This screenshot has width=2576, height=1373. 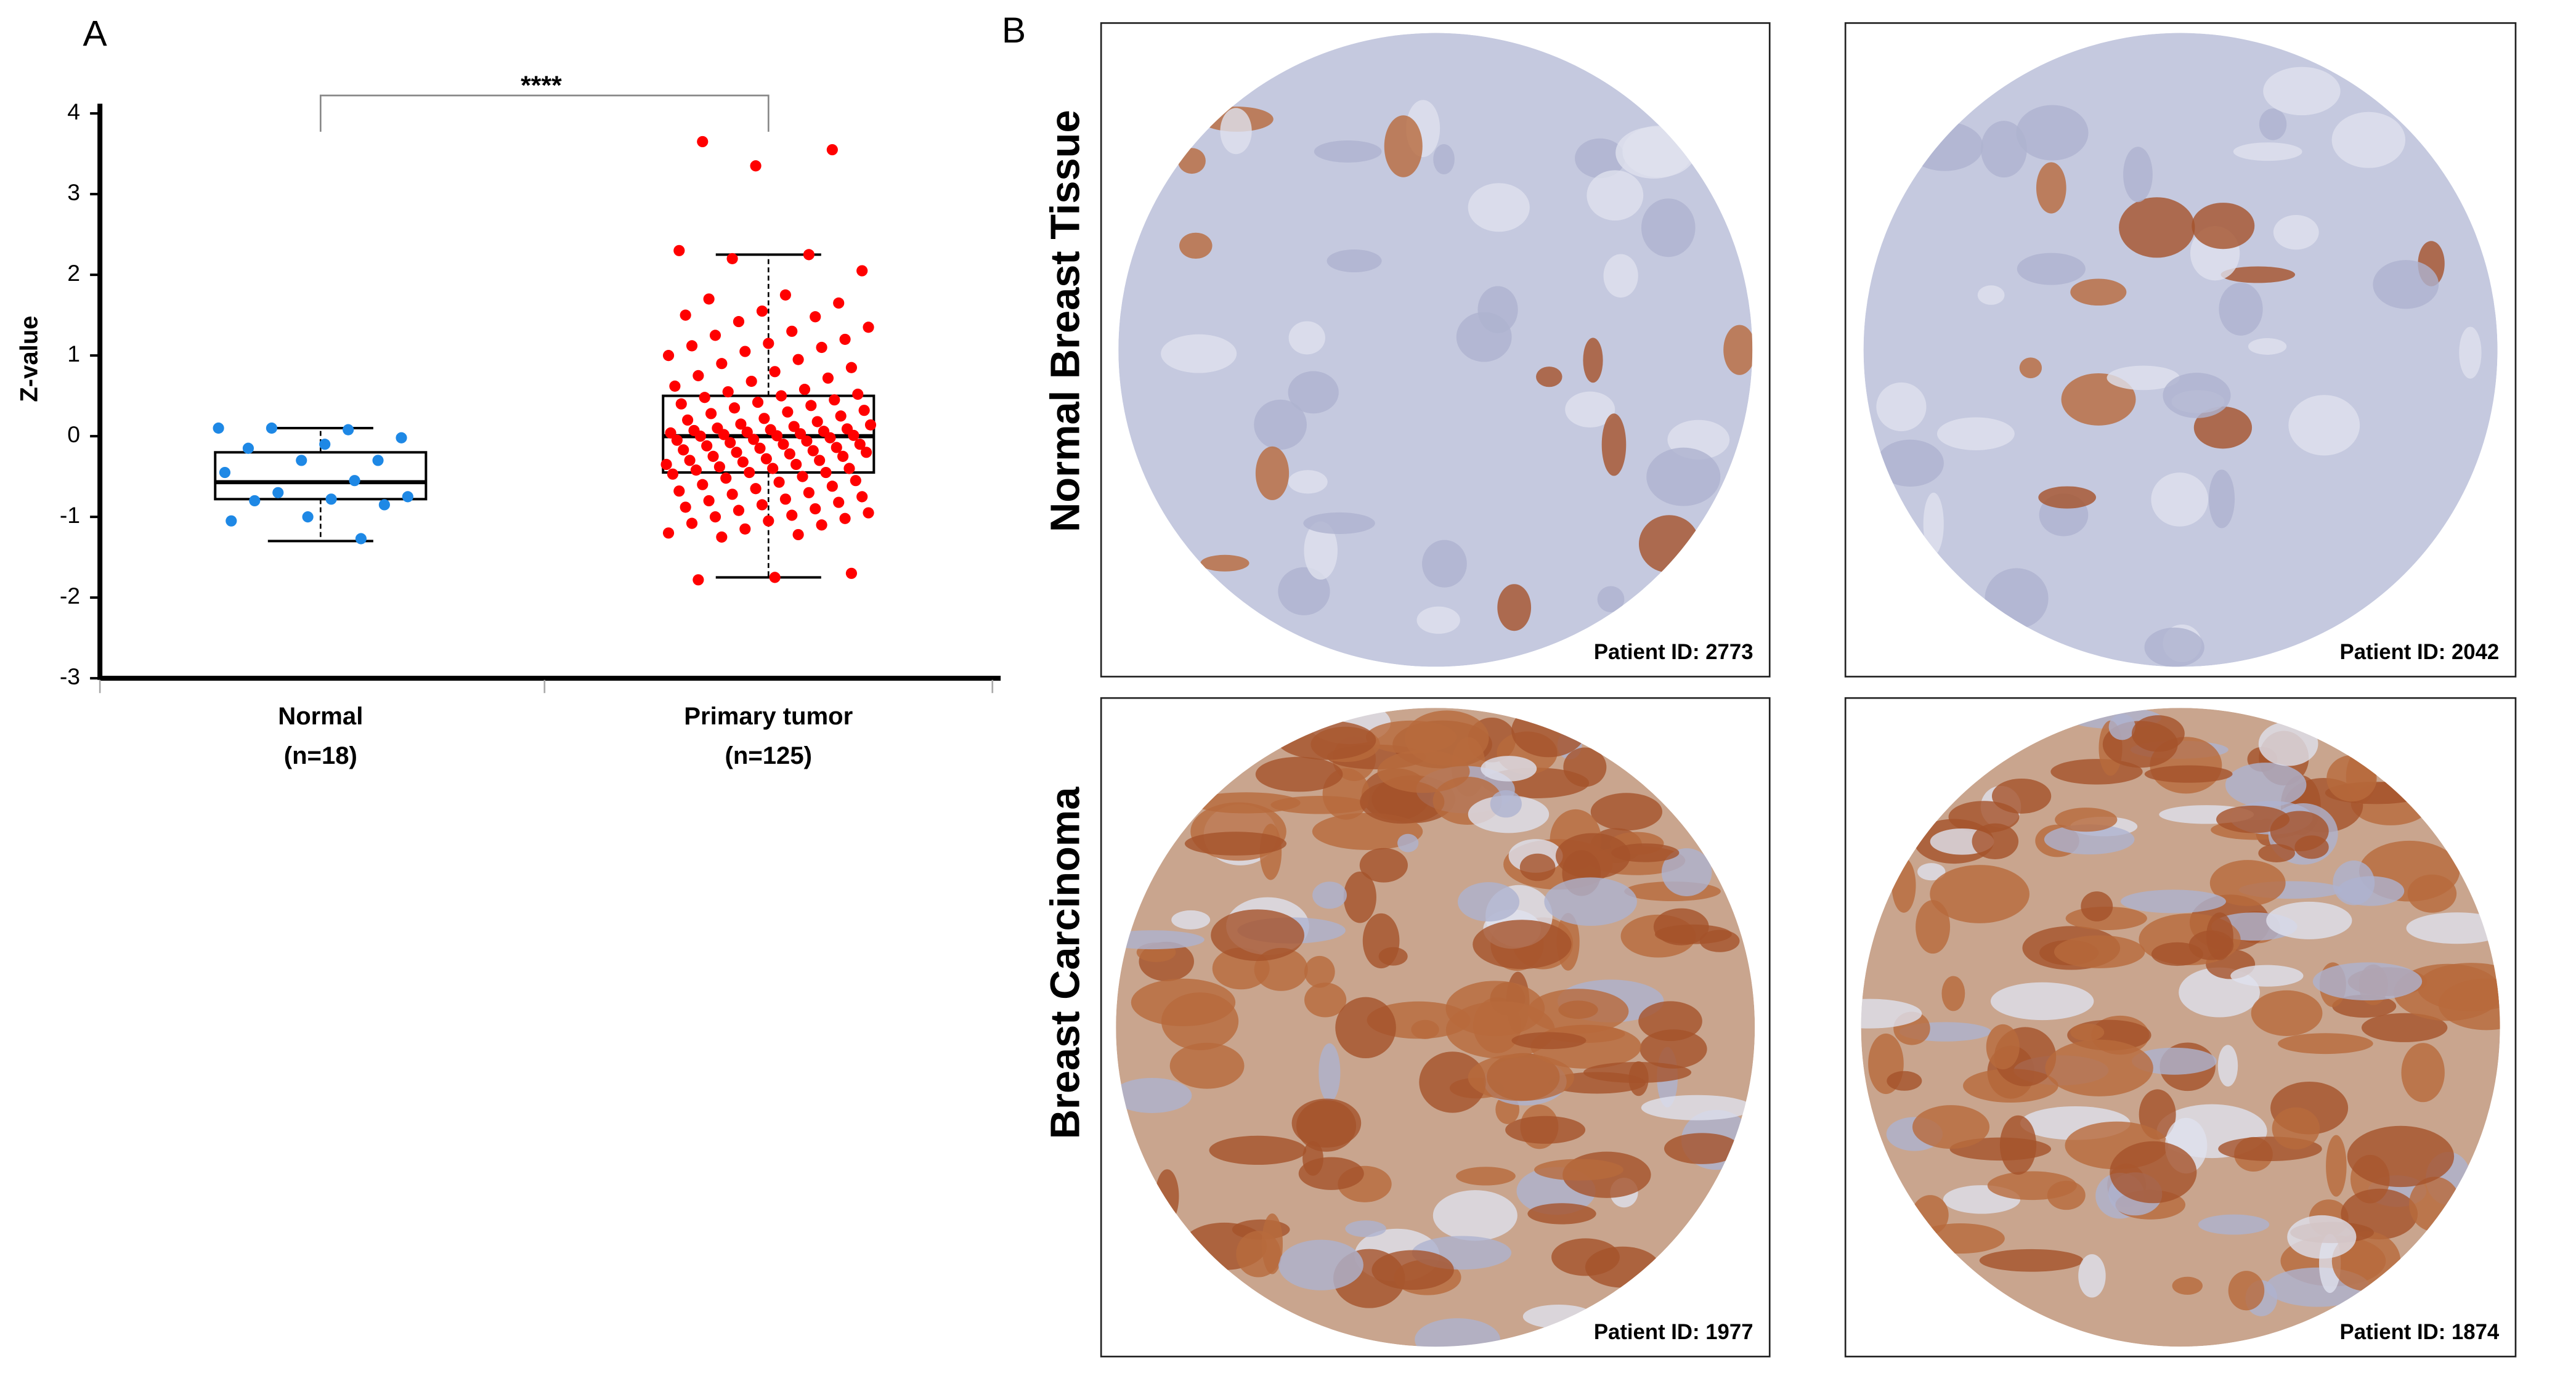 I want to click on image-caption: Patient ID: 2042, so click(x=2420, y=652).